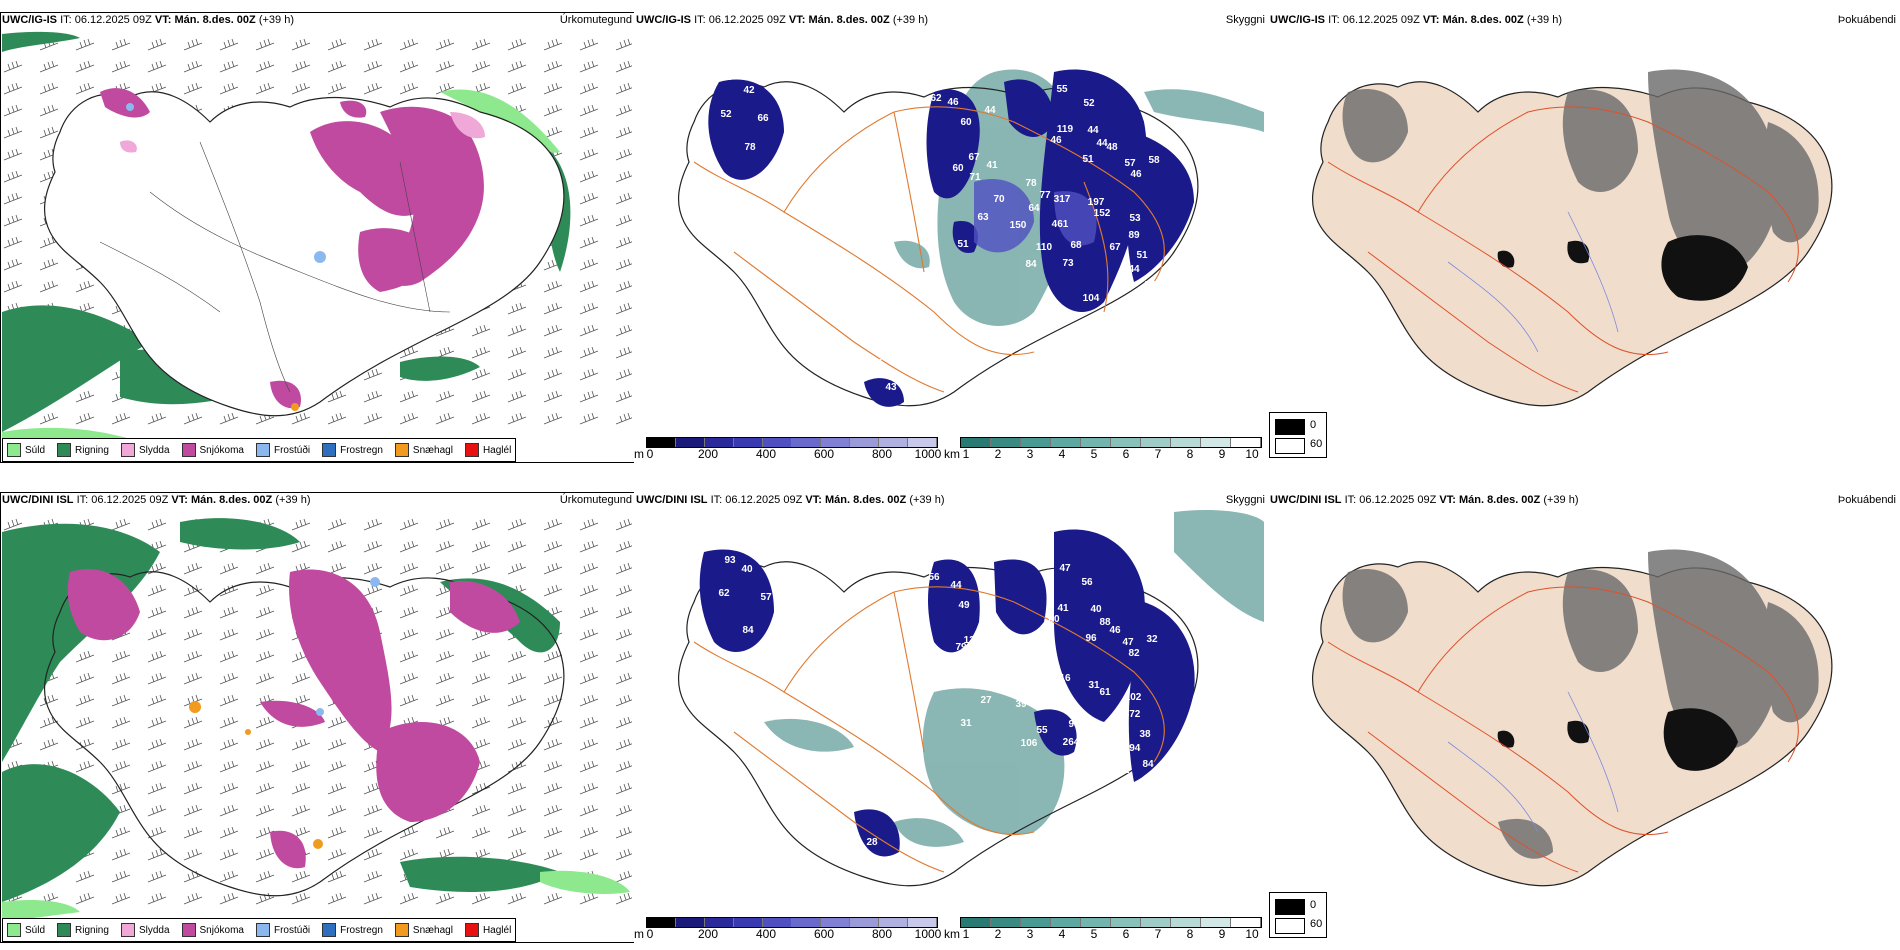  I want to click on cloud-value-label: 59, so click(1043, 674).